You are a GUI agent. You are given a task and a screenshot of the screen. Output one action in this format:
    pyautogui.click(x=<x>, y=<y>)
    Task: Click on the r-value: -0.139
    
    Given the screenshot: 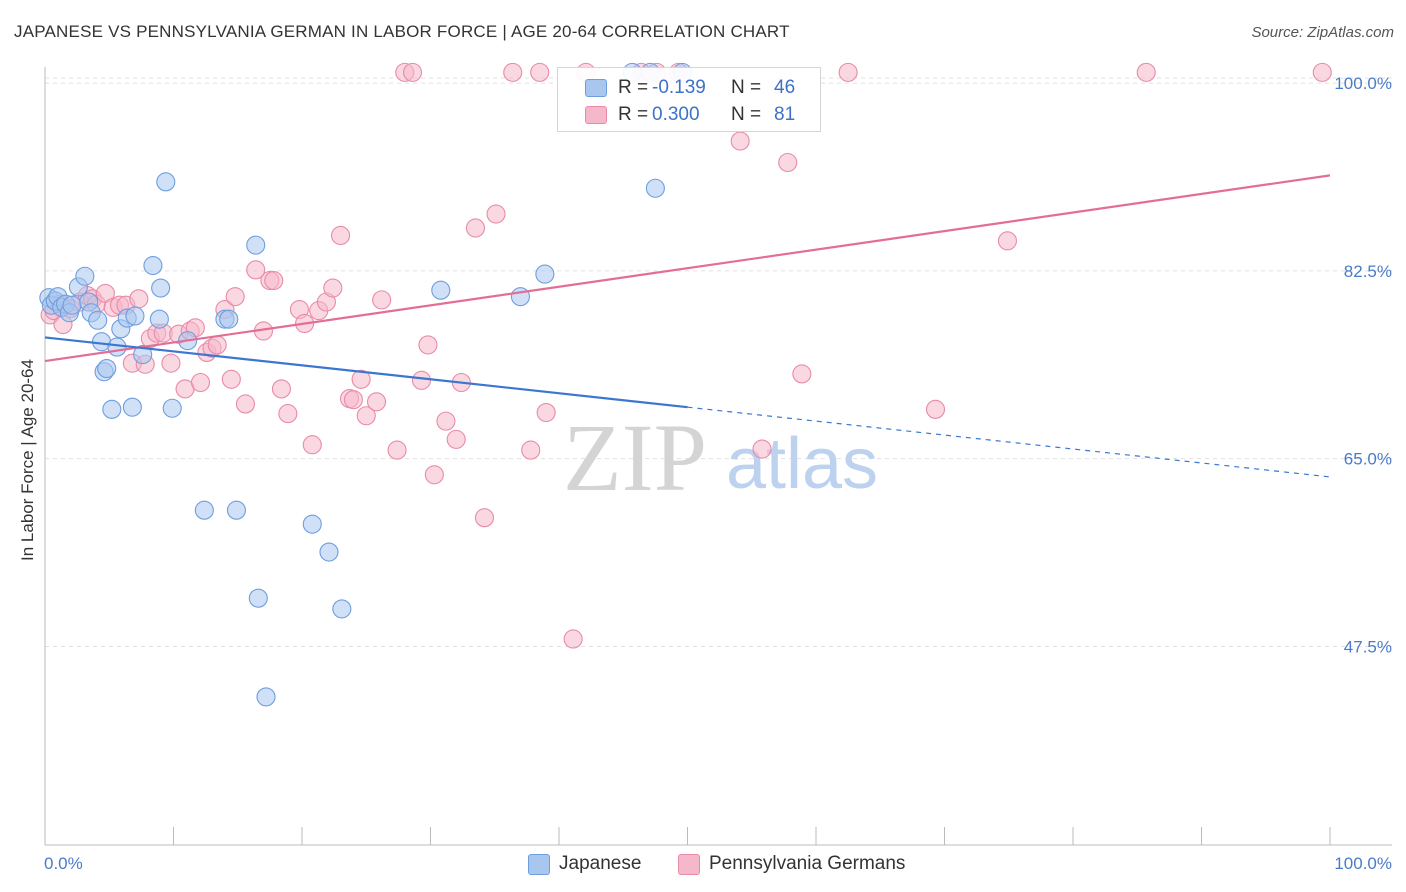 What is the action you would take?
    pyautogui.click(x=679, y=87)
    